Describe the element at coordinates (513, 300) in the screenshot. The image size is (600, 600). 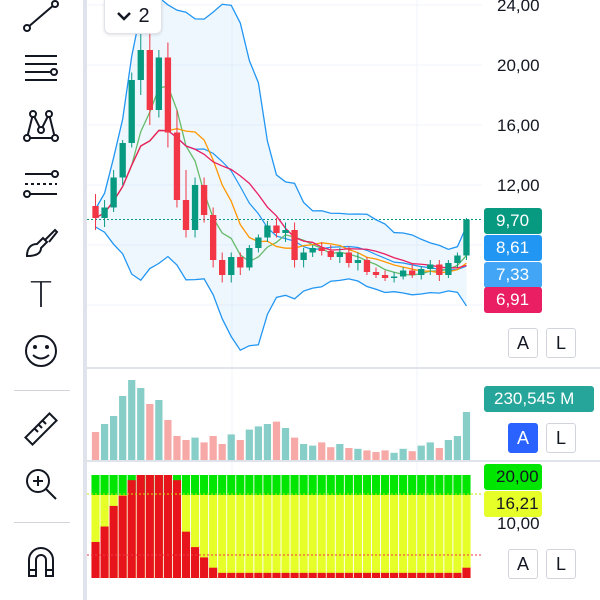
I see `ma-tag: 6,91` at that location.